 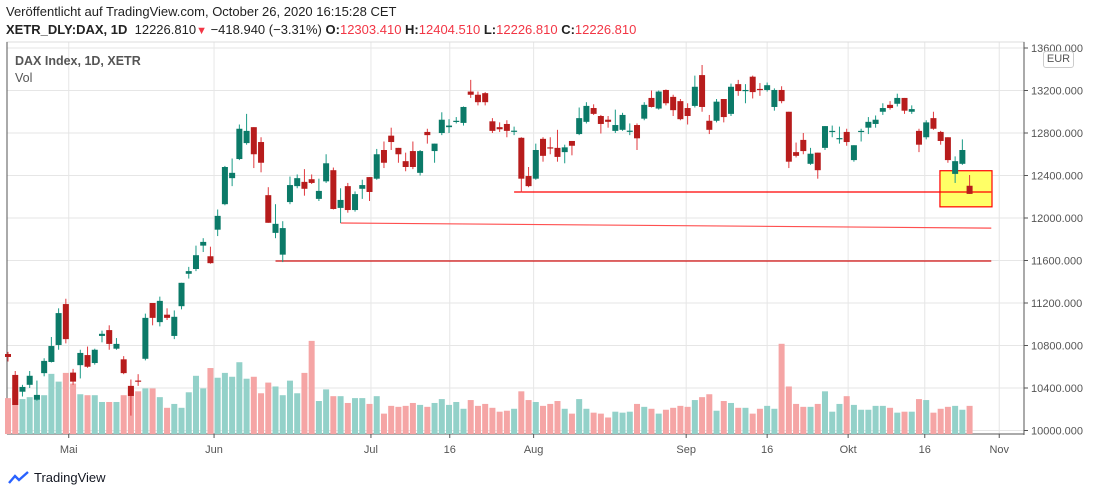 What do you see at coordinates (1058, 59) in the screenshot?
I see `currency-badge: EUR` at bounding box center [1058, 59].